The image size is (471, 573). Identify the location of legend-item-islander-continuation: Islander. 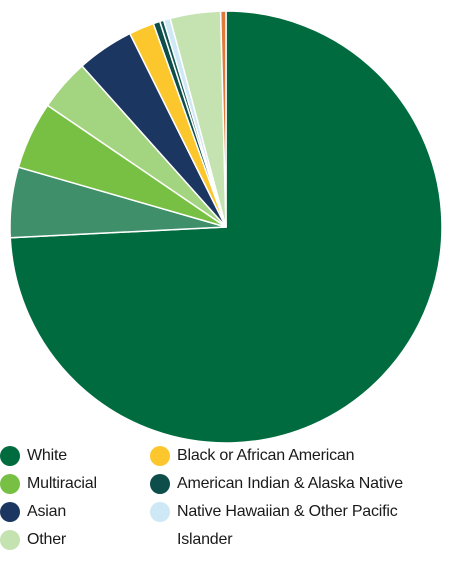
(205, 540).